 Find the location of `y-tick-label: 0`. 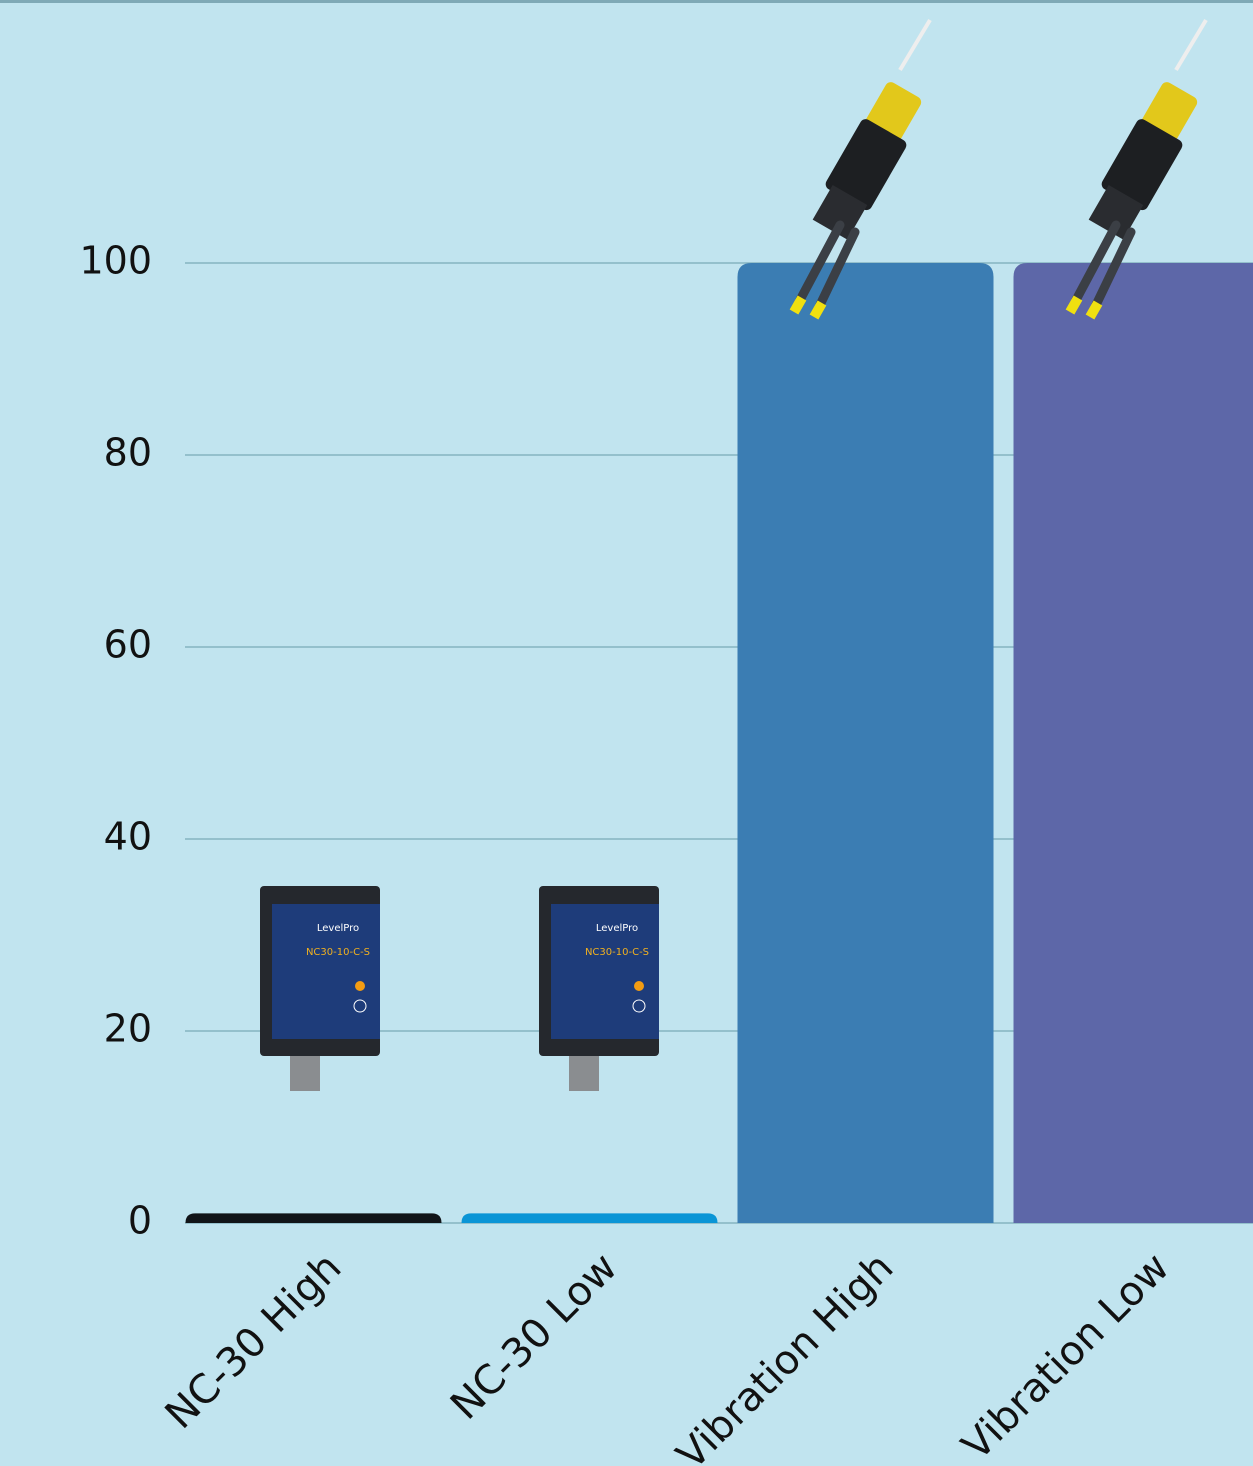

y-tick-label: 0 is located at coordinates (140, 1221).